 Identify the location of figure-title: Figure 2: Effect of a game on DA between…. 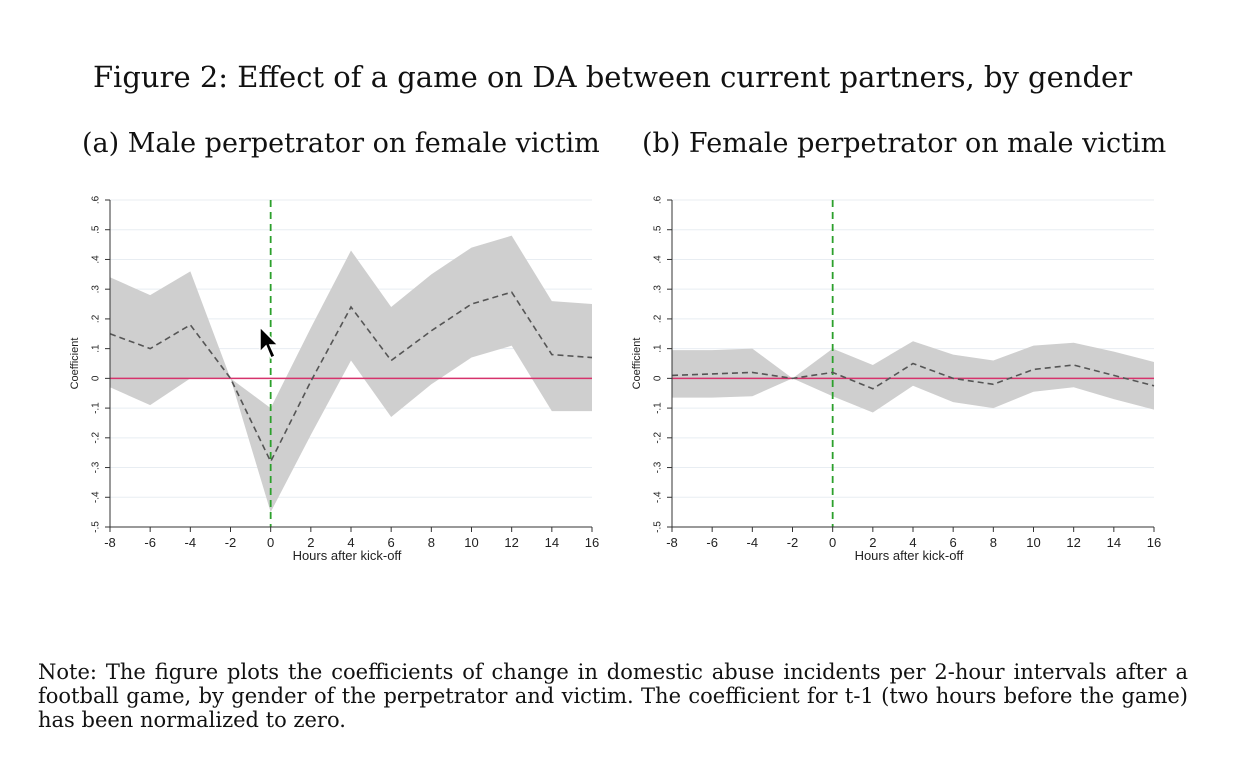
(612, 77).